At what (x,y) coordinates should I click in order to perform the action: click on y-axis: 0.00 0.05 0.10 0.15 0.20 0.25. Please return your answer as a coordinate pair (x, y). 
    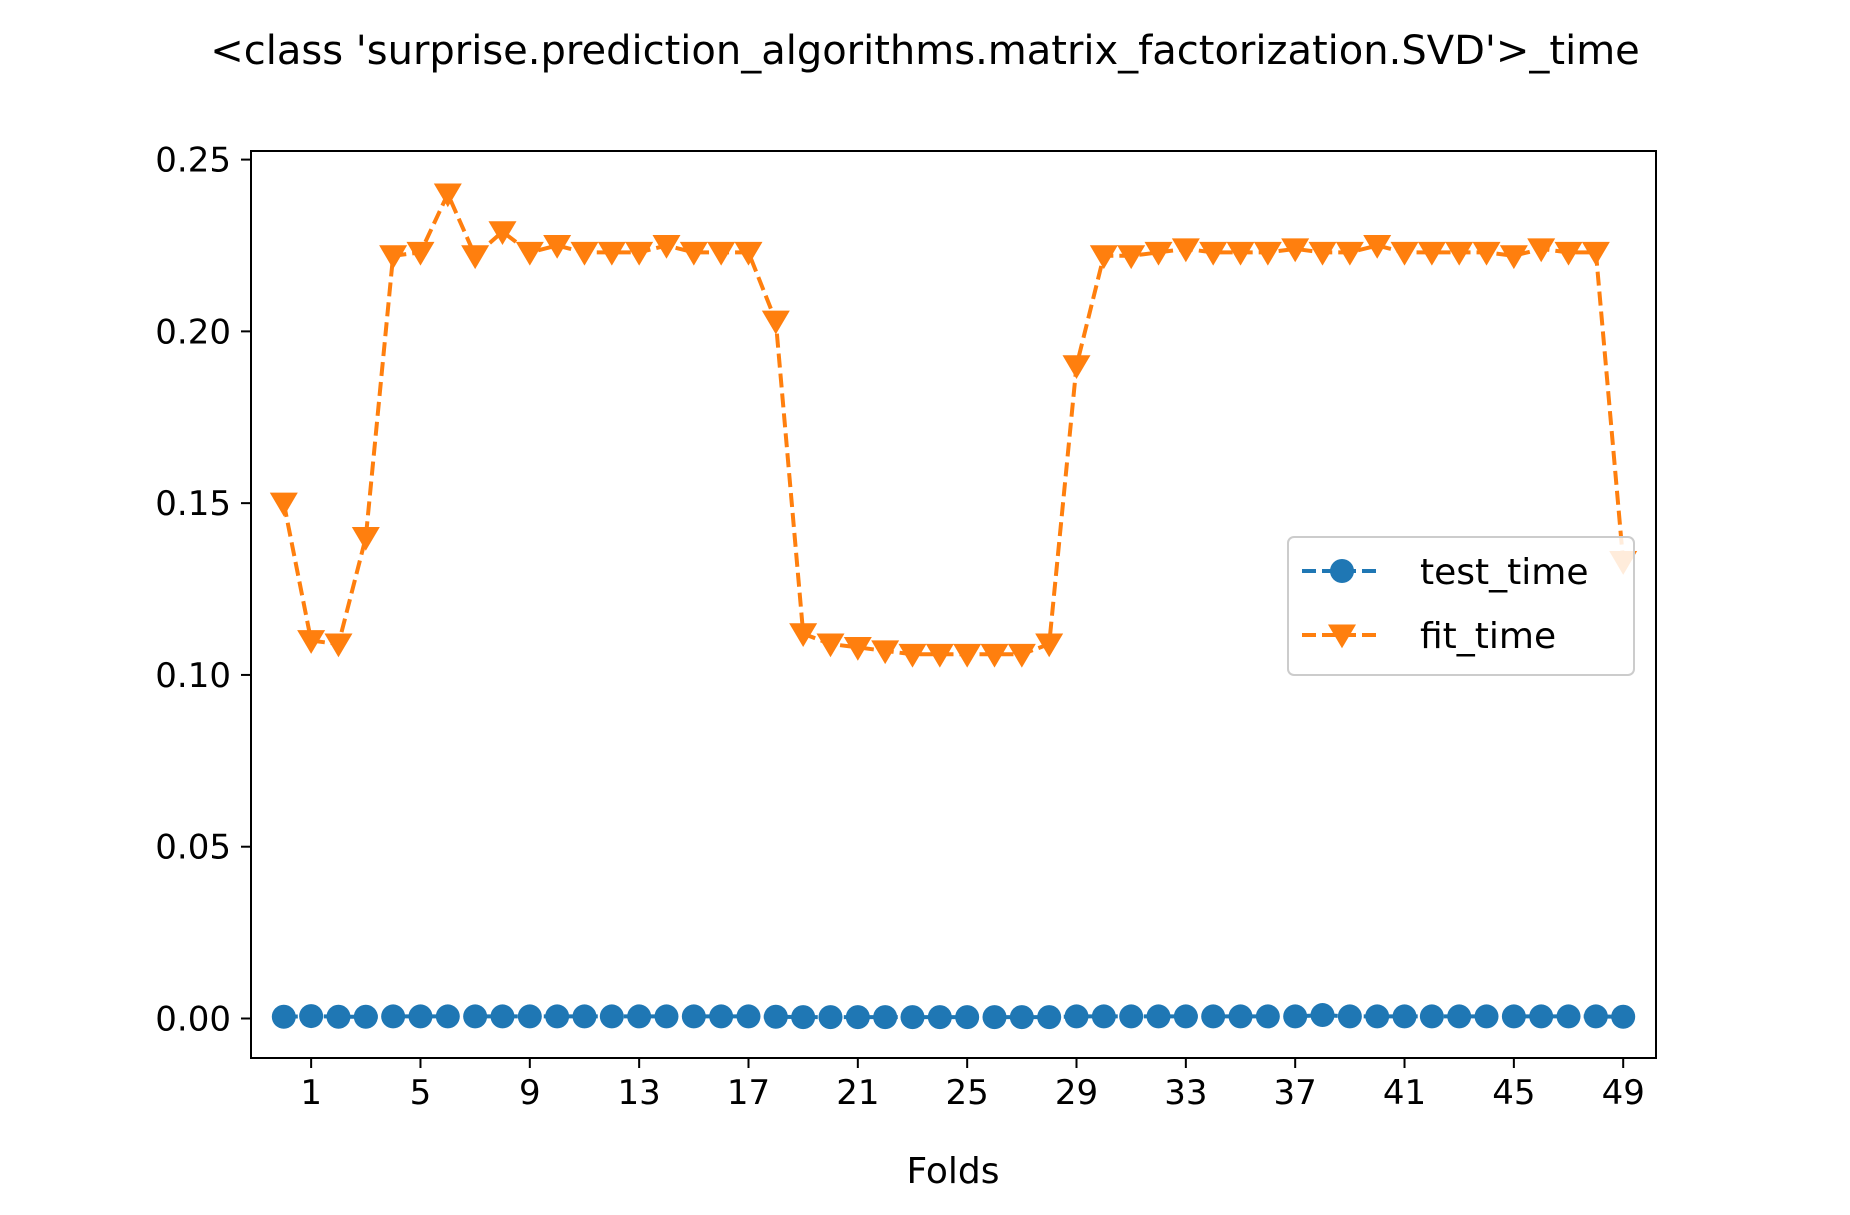
    Looking at the image, I should click on (203, 590).